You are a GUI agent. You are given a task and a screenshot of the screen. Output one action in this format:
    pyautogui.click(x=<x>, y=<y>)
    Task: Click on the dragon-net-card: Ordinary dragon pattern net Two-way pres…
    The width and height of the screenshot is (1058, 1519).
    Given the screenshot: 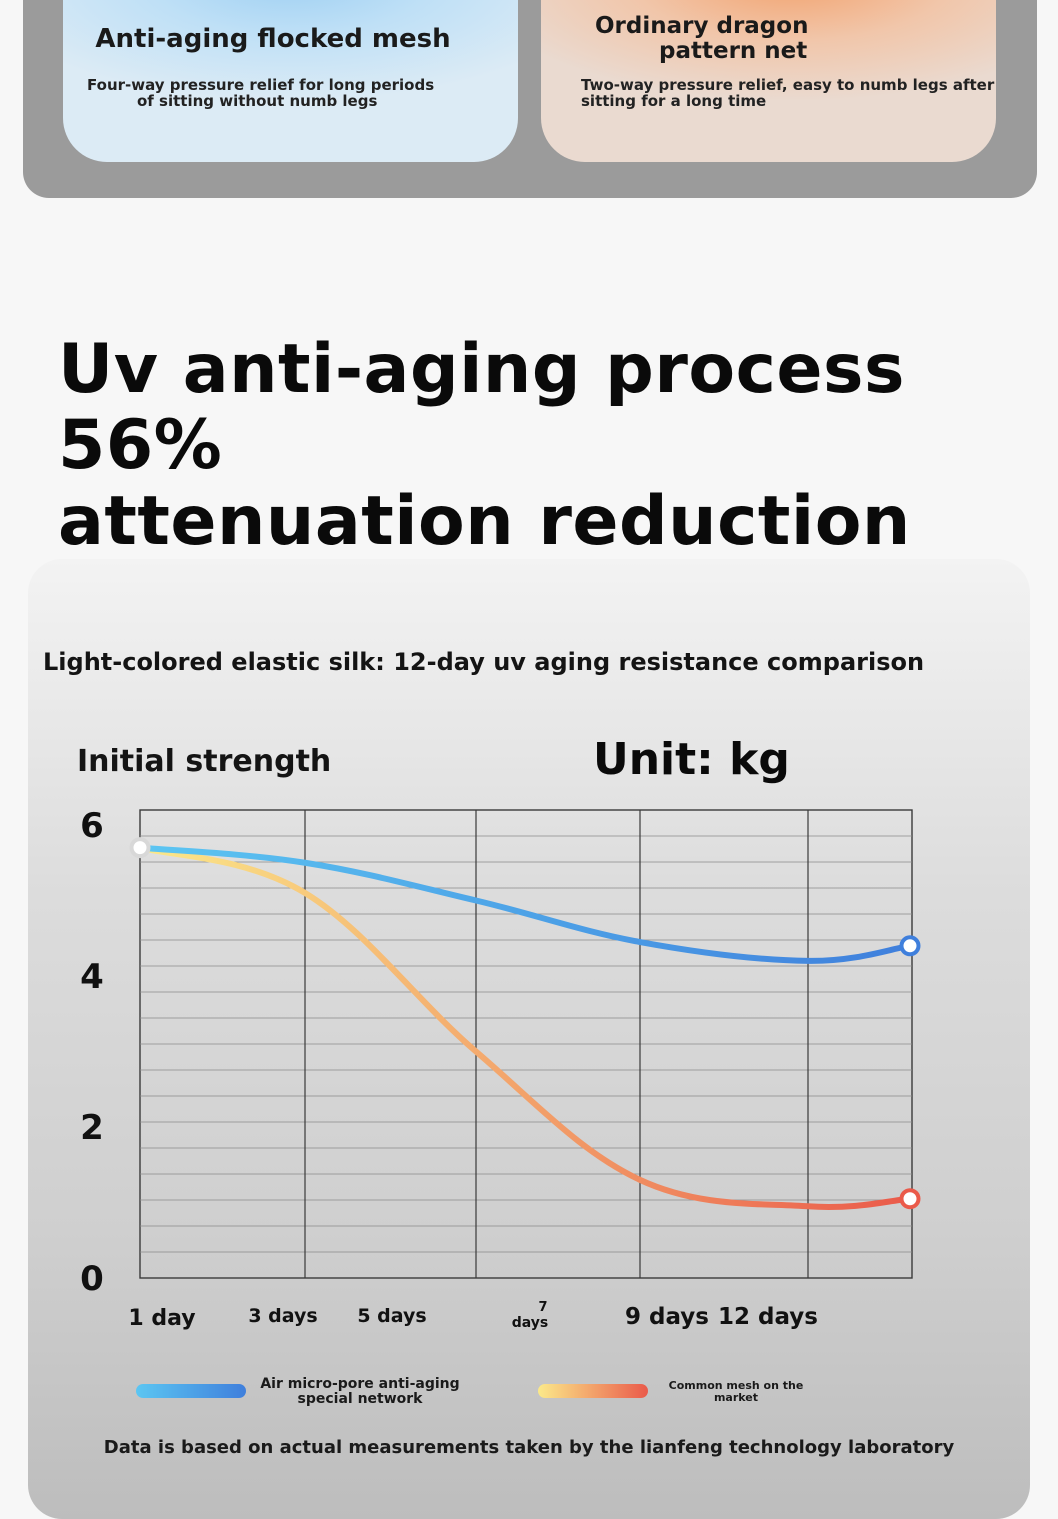 What is the action you would take?
    pyautogui.click(x=768, y=81)
    